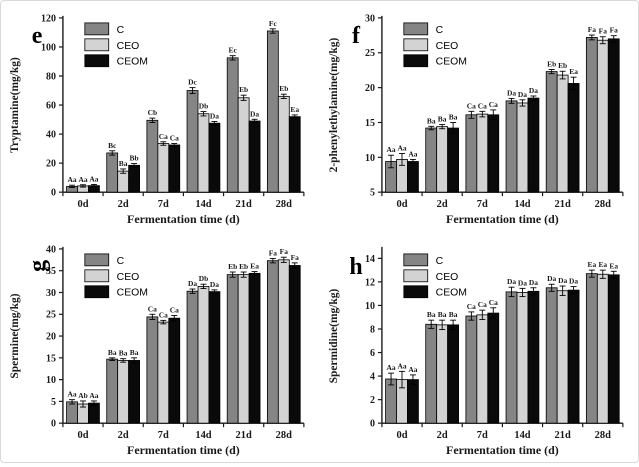 This screenshot has width=639, height=467. I want to click on panel-letter-g: g, so click(38, 265).